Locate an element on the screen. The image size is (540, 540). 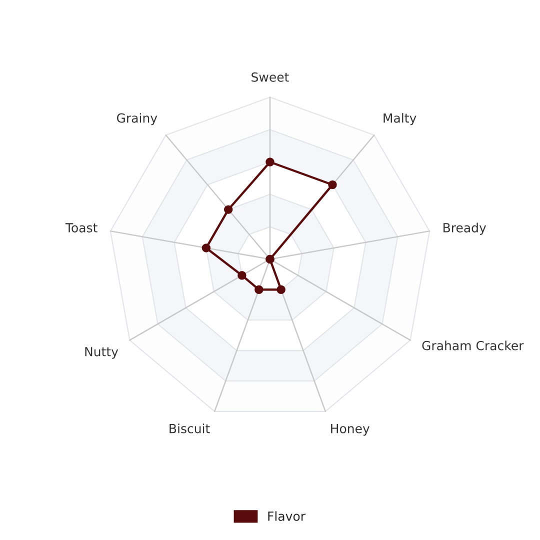
spoke-label: Toast is located at coordinates (81, 227).